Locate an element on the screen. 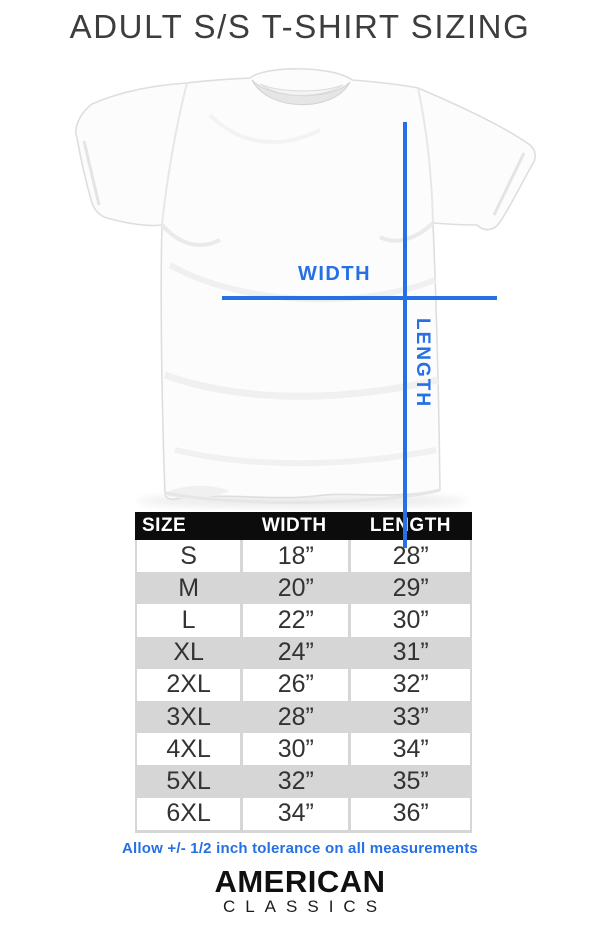  cell-size: 4XL is located at coordinates (188, 748).